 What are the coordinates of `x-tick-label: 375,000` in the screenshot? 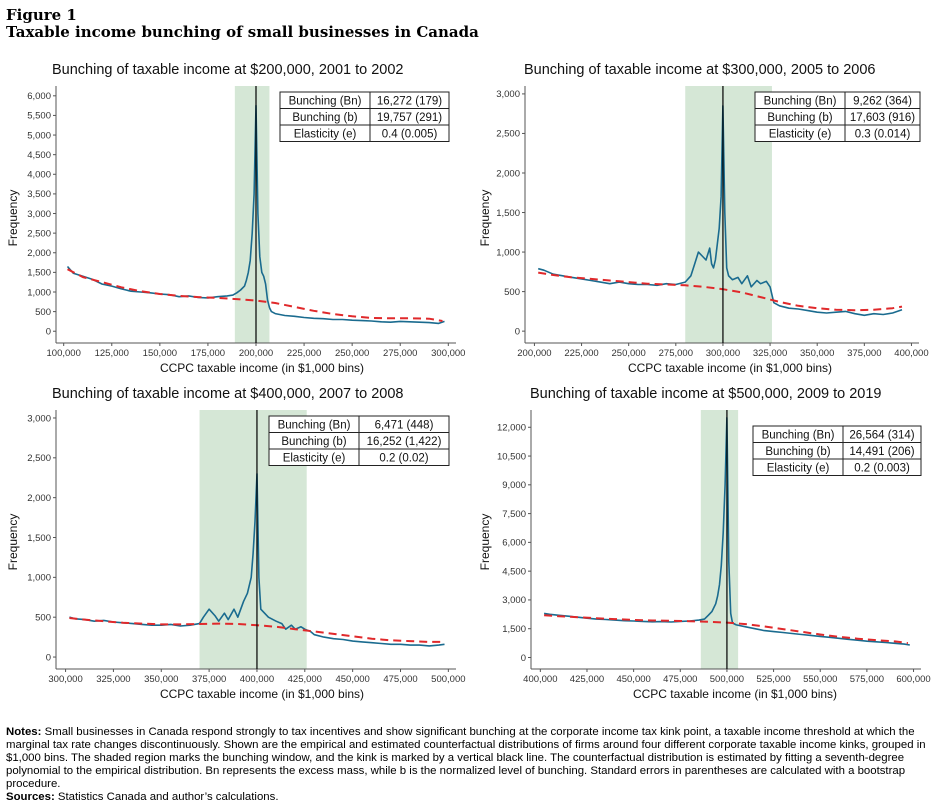 It's located at (209, 679).